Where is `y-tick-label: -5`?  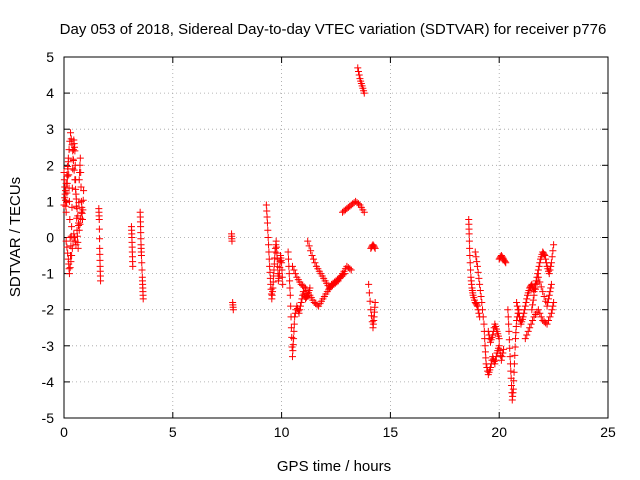 y-tick-label: -5 is located at coordinates (48, 418).